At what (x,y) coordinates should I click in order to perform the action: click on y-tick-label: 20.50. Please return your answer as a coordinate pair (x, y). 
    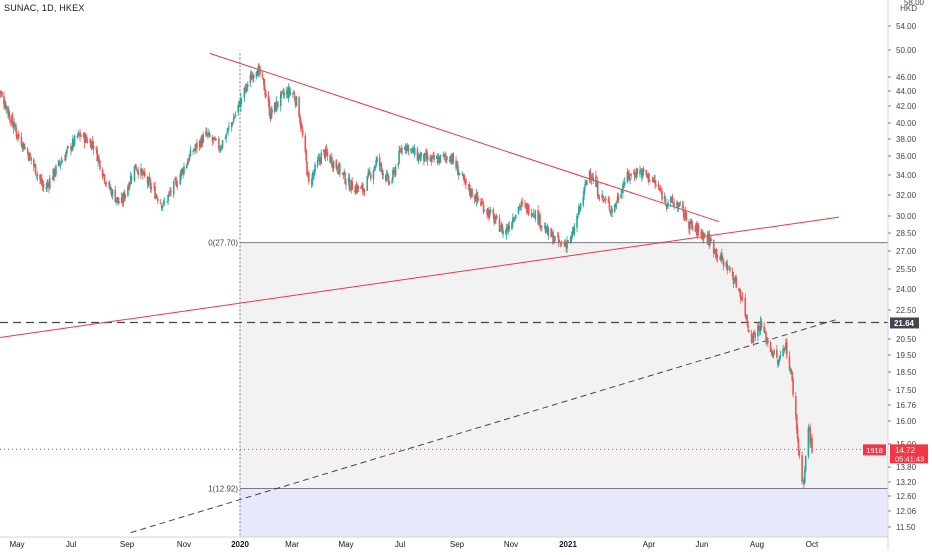
    Looking at the image, I should click on (906, 339).